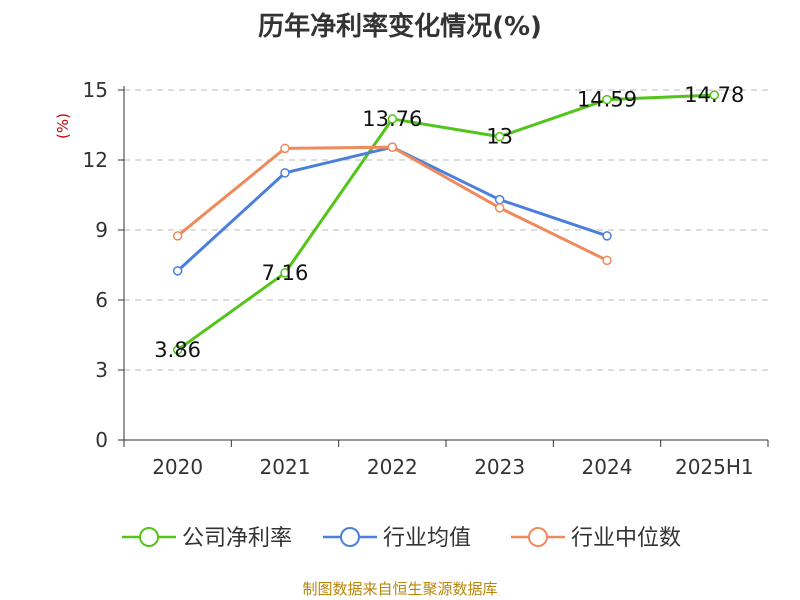 This screenshot has width=800, height=600. I want to click on data-source-note: 制图数据来自恒生聚源数据库, so click(400, 589).